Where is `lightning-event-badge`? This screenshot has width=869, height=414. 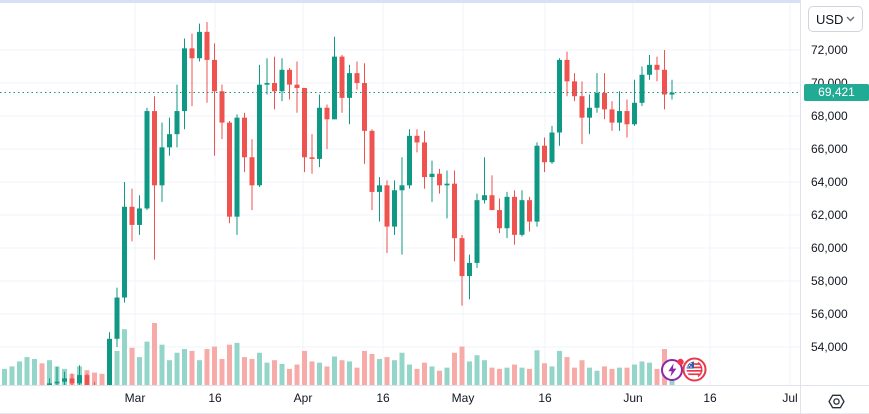
lightning-event-badge is located at coordinates (672, 369).